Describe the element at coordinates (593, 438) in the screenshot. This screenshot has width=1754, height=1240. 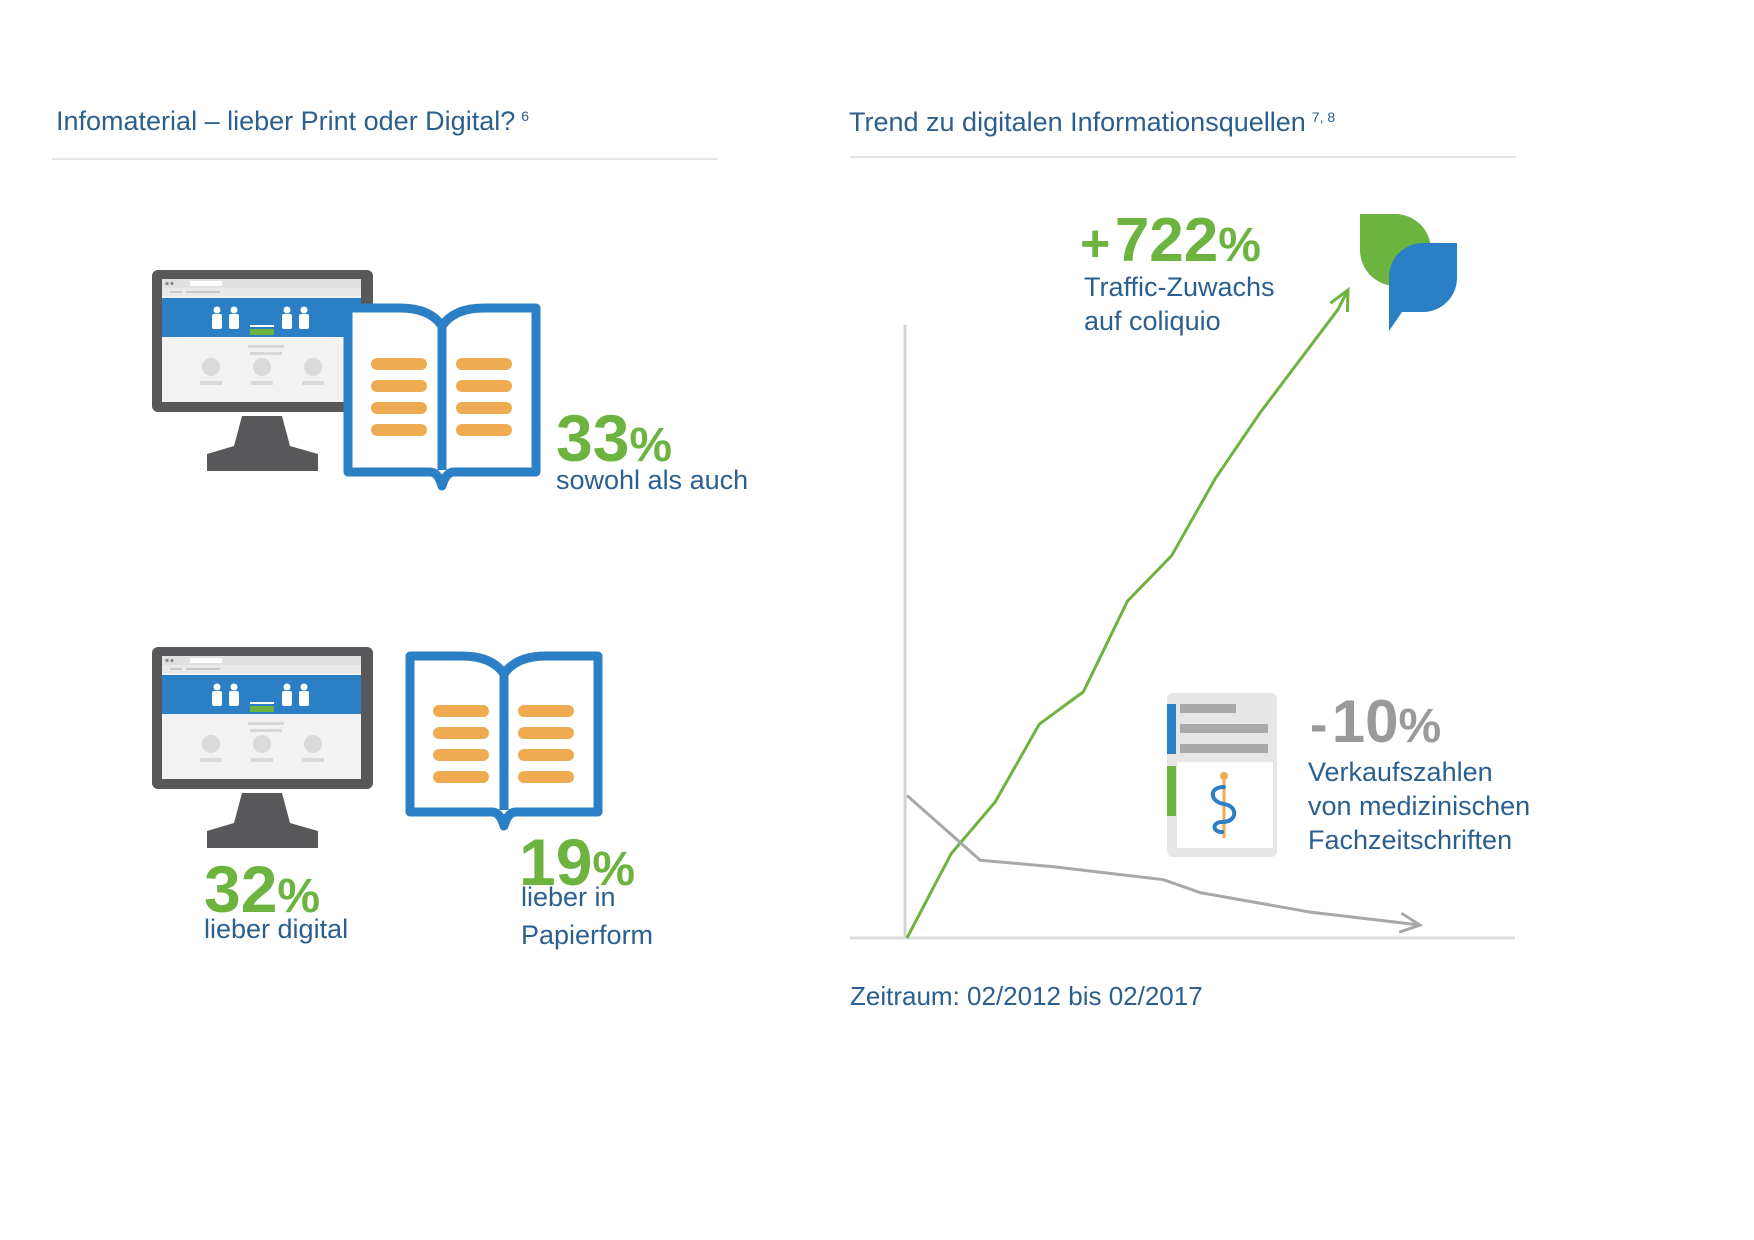
I see `stat-both-number: 33` at that location.